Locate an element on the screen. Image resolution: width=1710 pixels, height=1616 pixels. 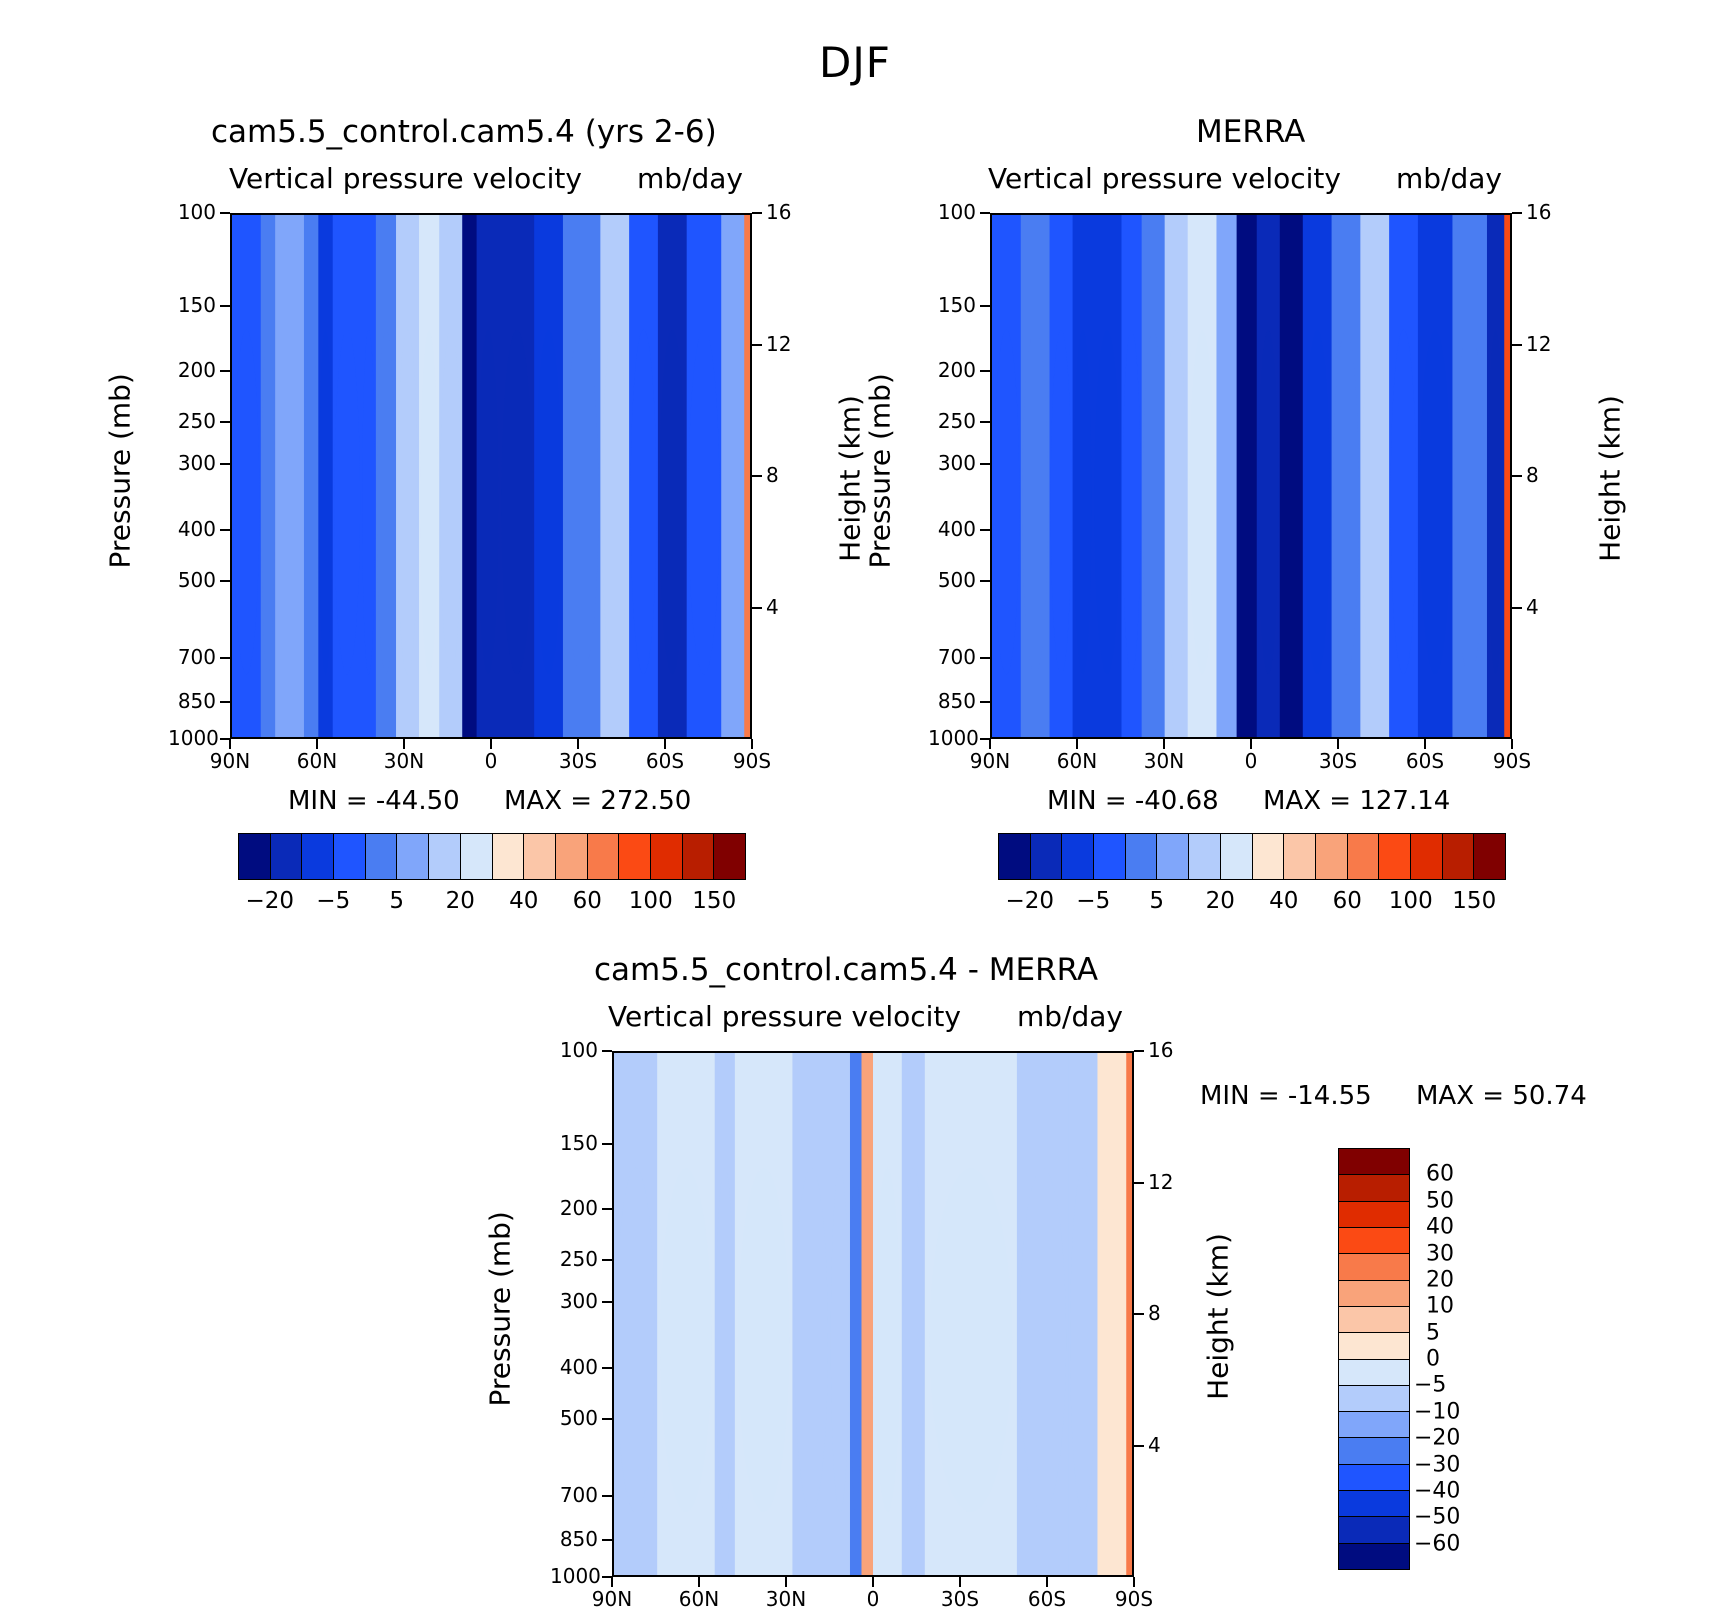
colorbar-label: 30 is located at coordinates (1440, 1253).